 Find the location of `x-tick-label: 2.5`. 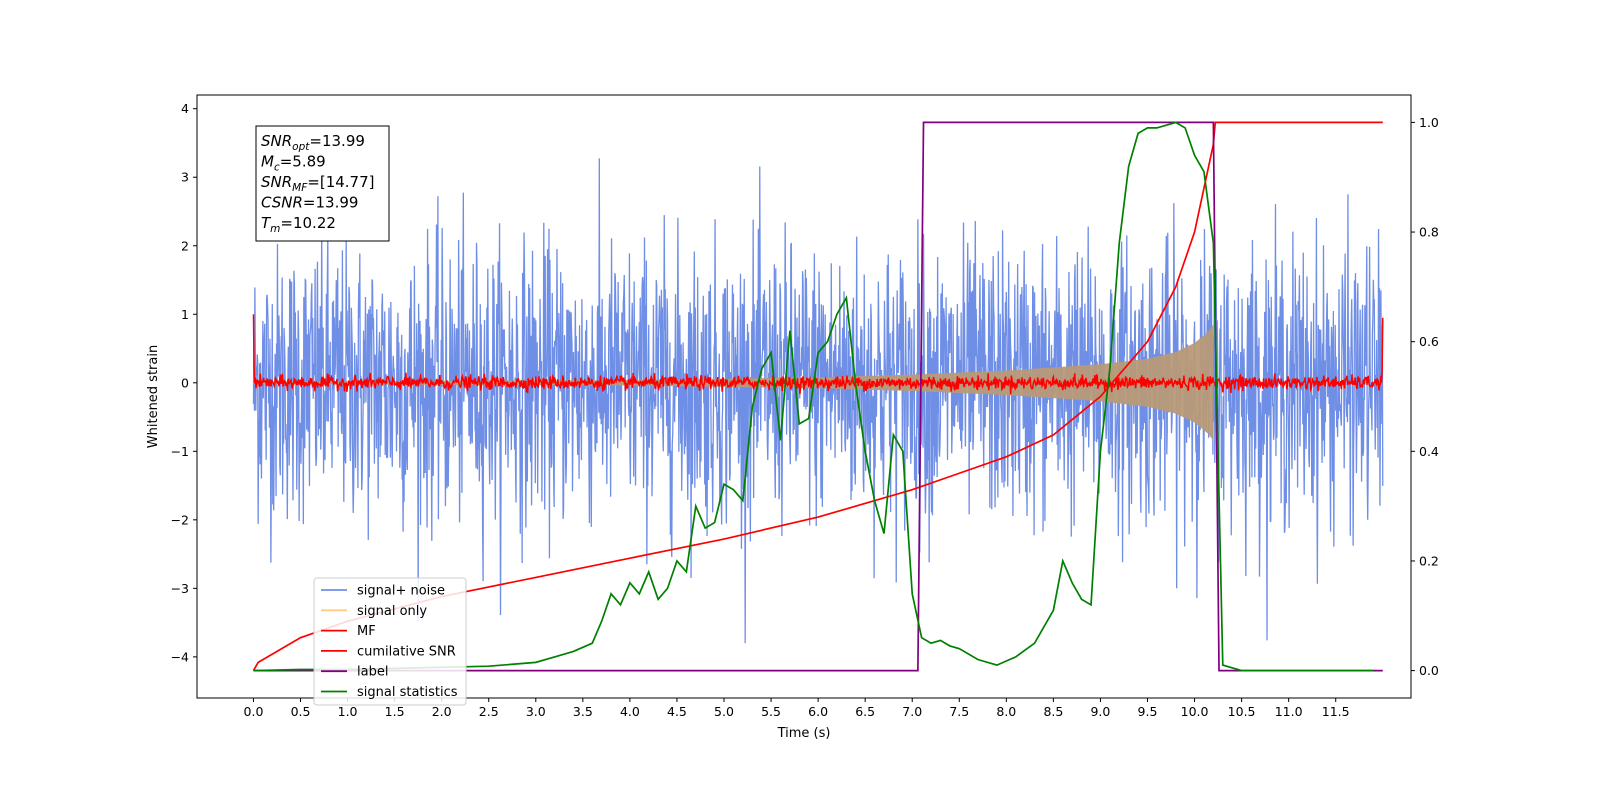

x-tick-label: 2.5 is located at coordinates (489, 711).